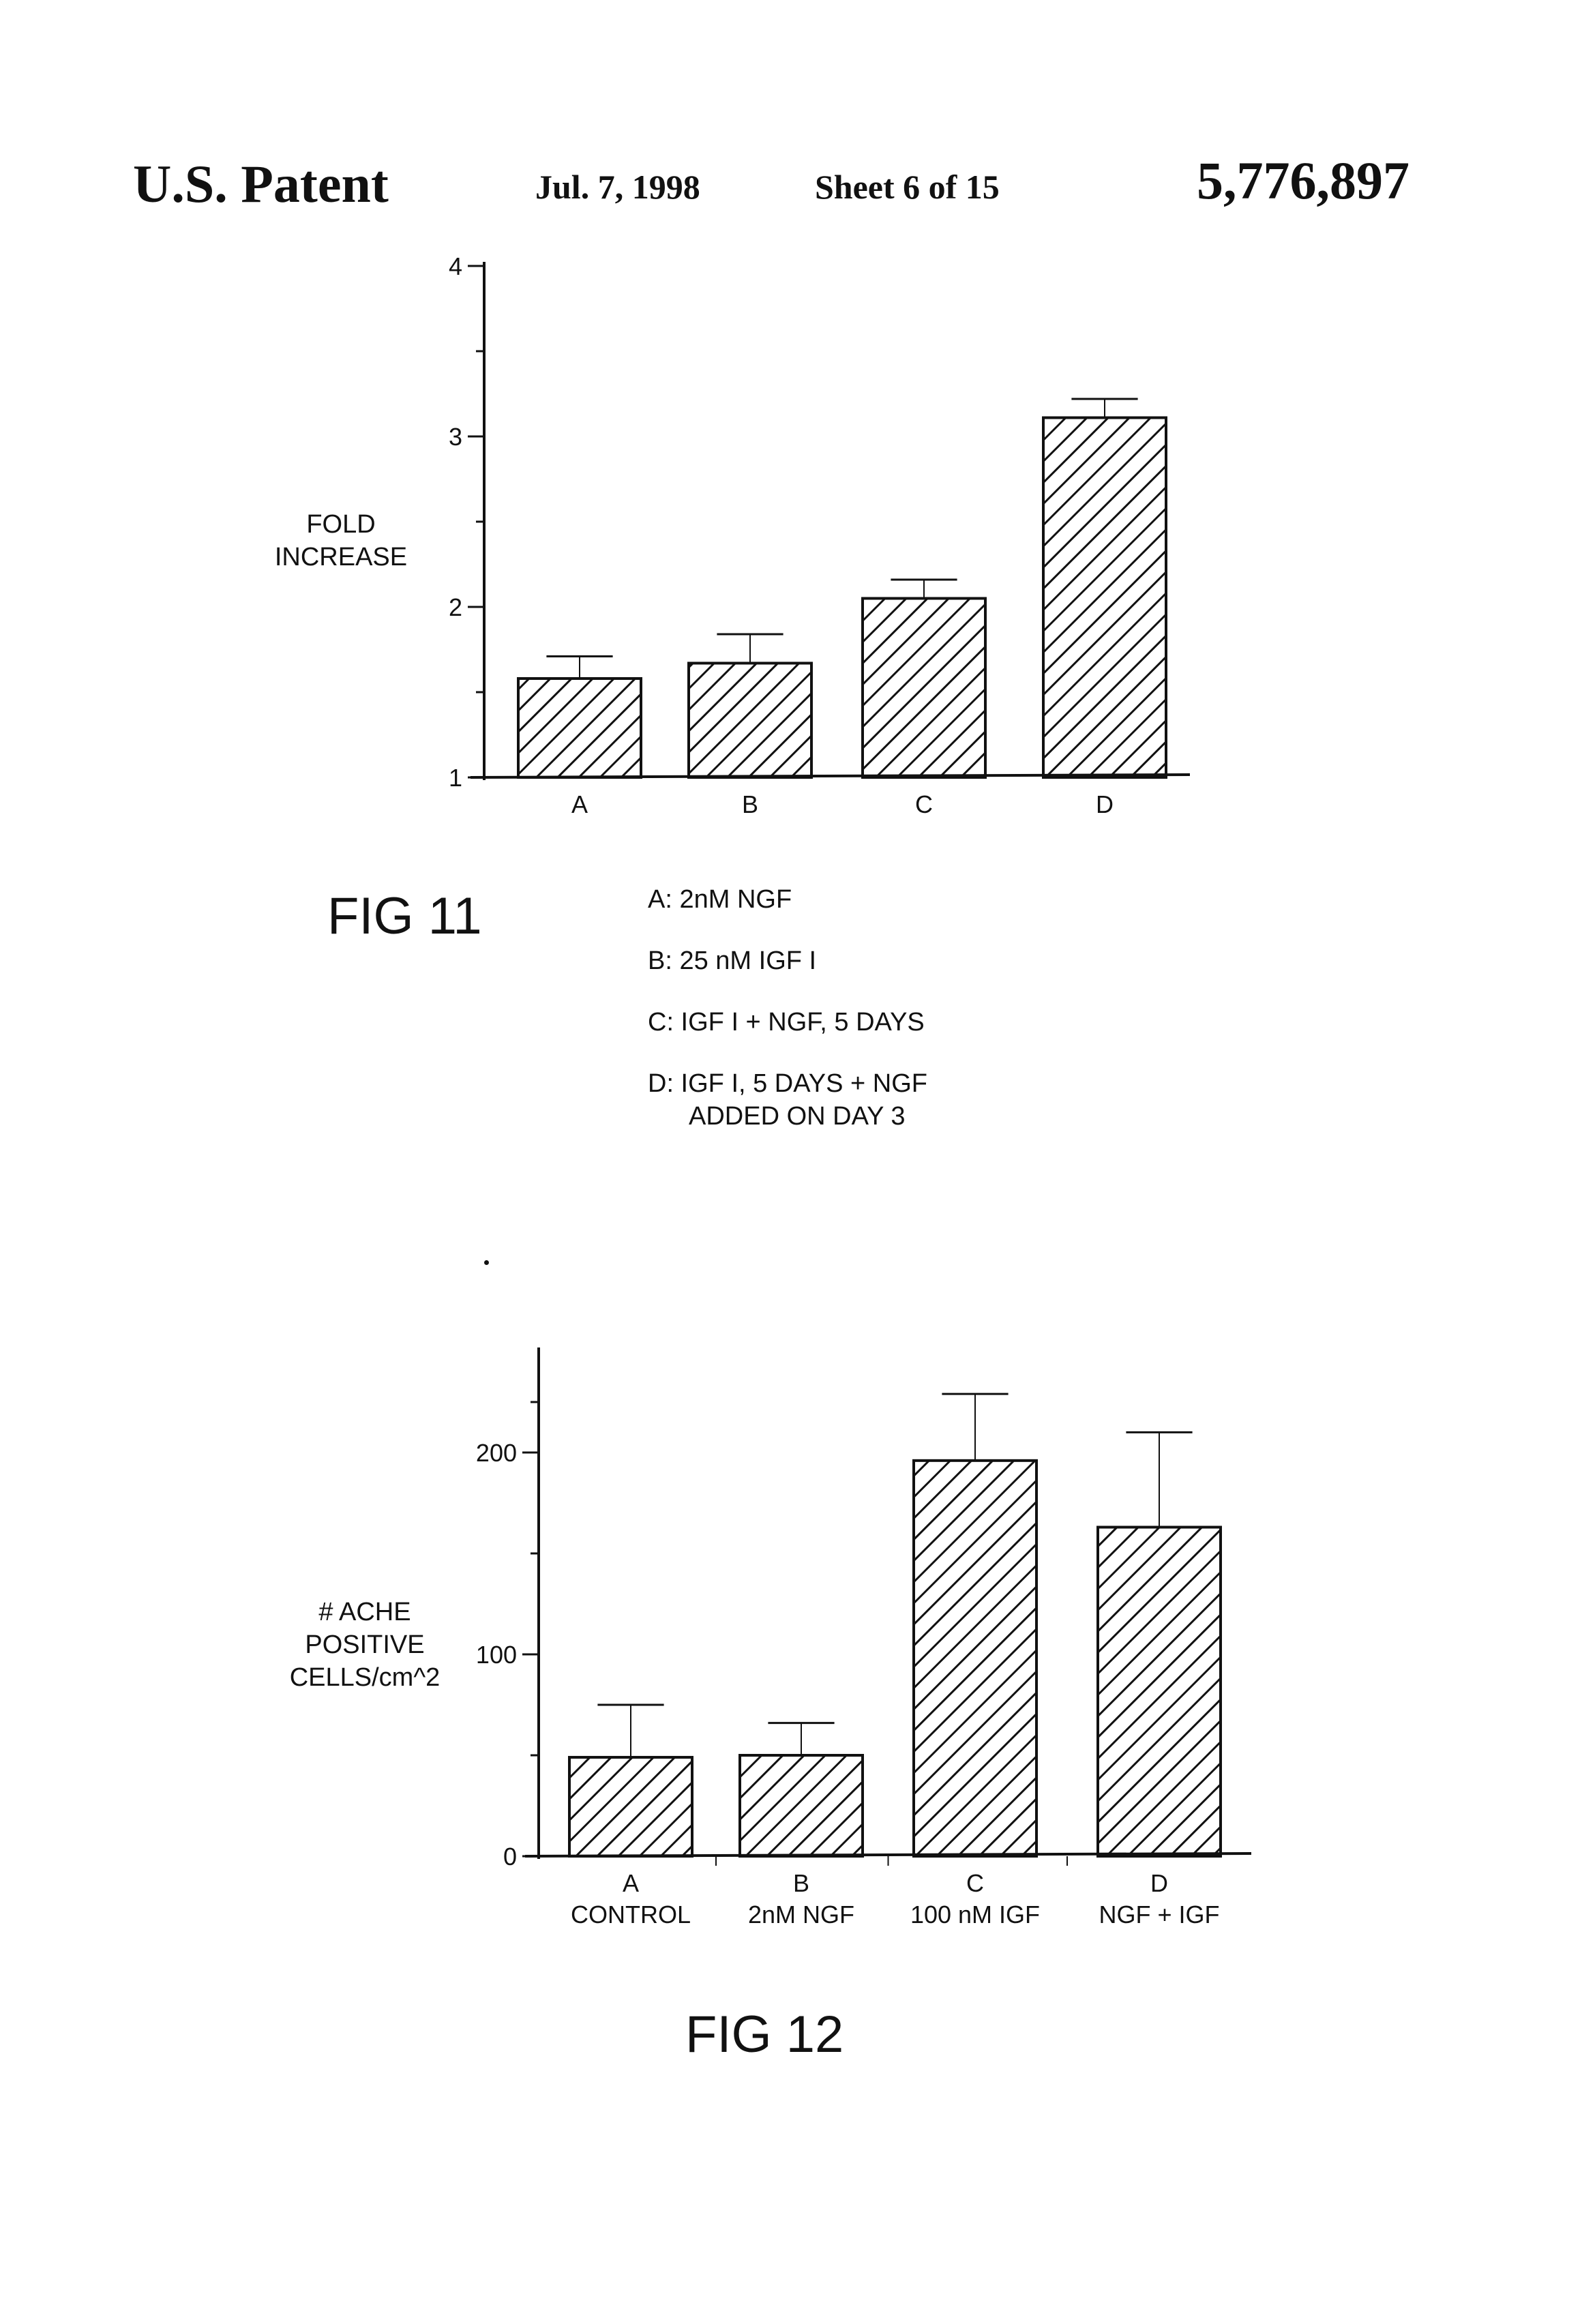  Describe the element at coordinates (579, 728) in the screenshot. I see `fig11-bar-A` at that location.